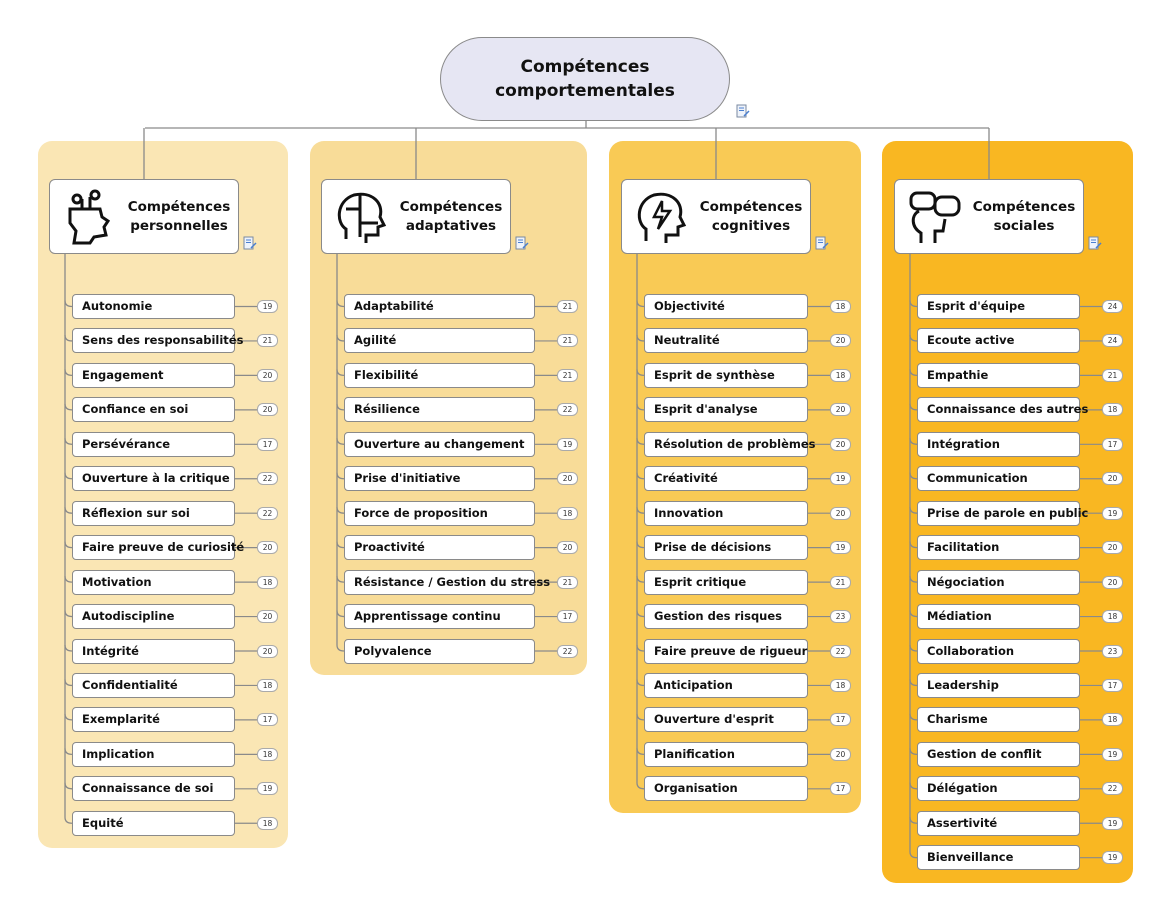  Describe the element at coordinates (447, 582) in the screenshot. I see `skill-item: Résistance / Gestion du stress` at that location.